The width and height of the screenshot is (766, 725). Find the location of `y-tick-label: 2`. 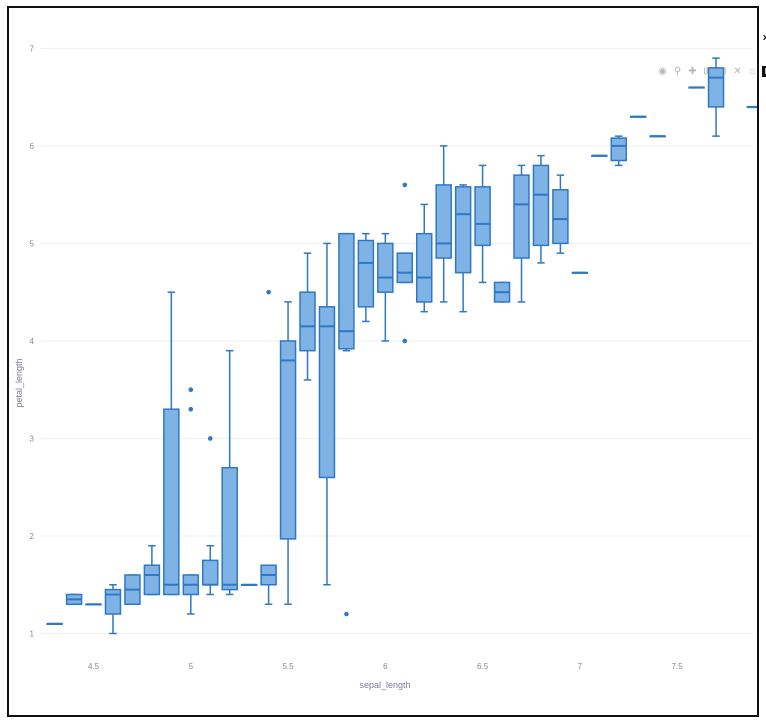

y-tick-label: 2 is located at coordinates (32, 536).